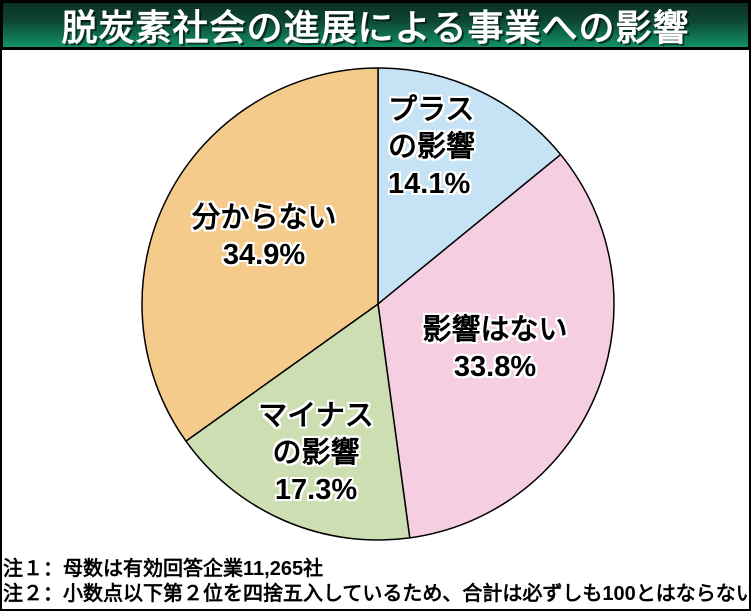 This screenshot has height=611, width=751. Describe the element at coordinates (377, 594) in the screenshot. I see `footnote-2: 注２：小数点以下第２位を四捨五入しているため、合計は必ずしも100とはならない` at that location.